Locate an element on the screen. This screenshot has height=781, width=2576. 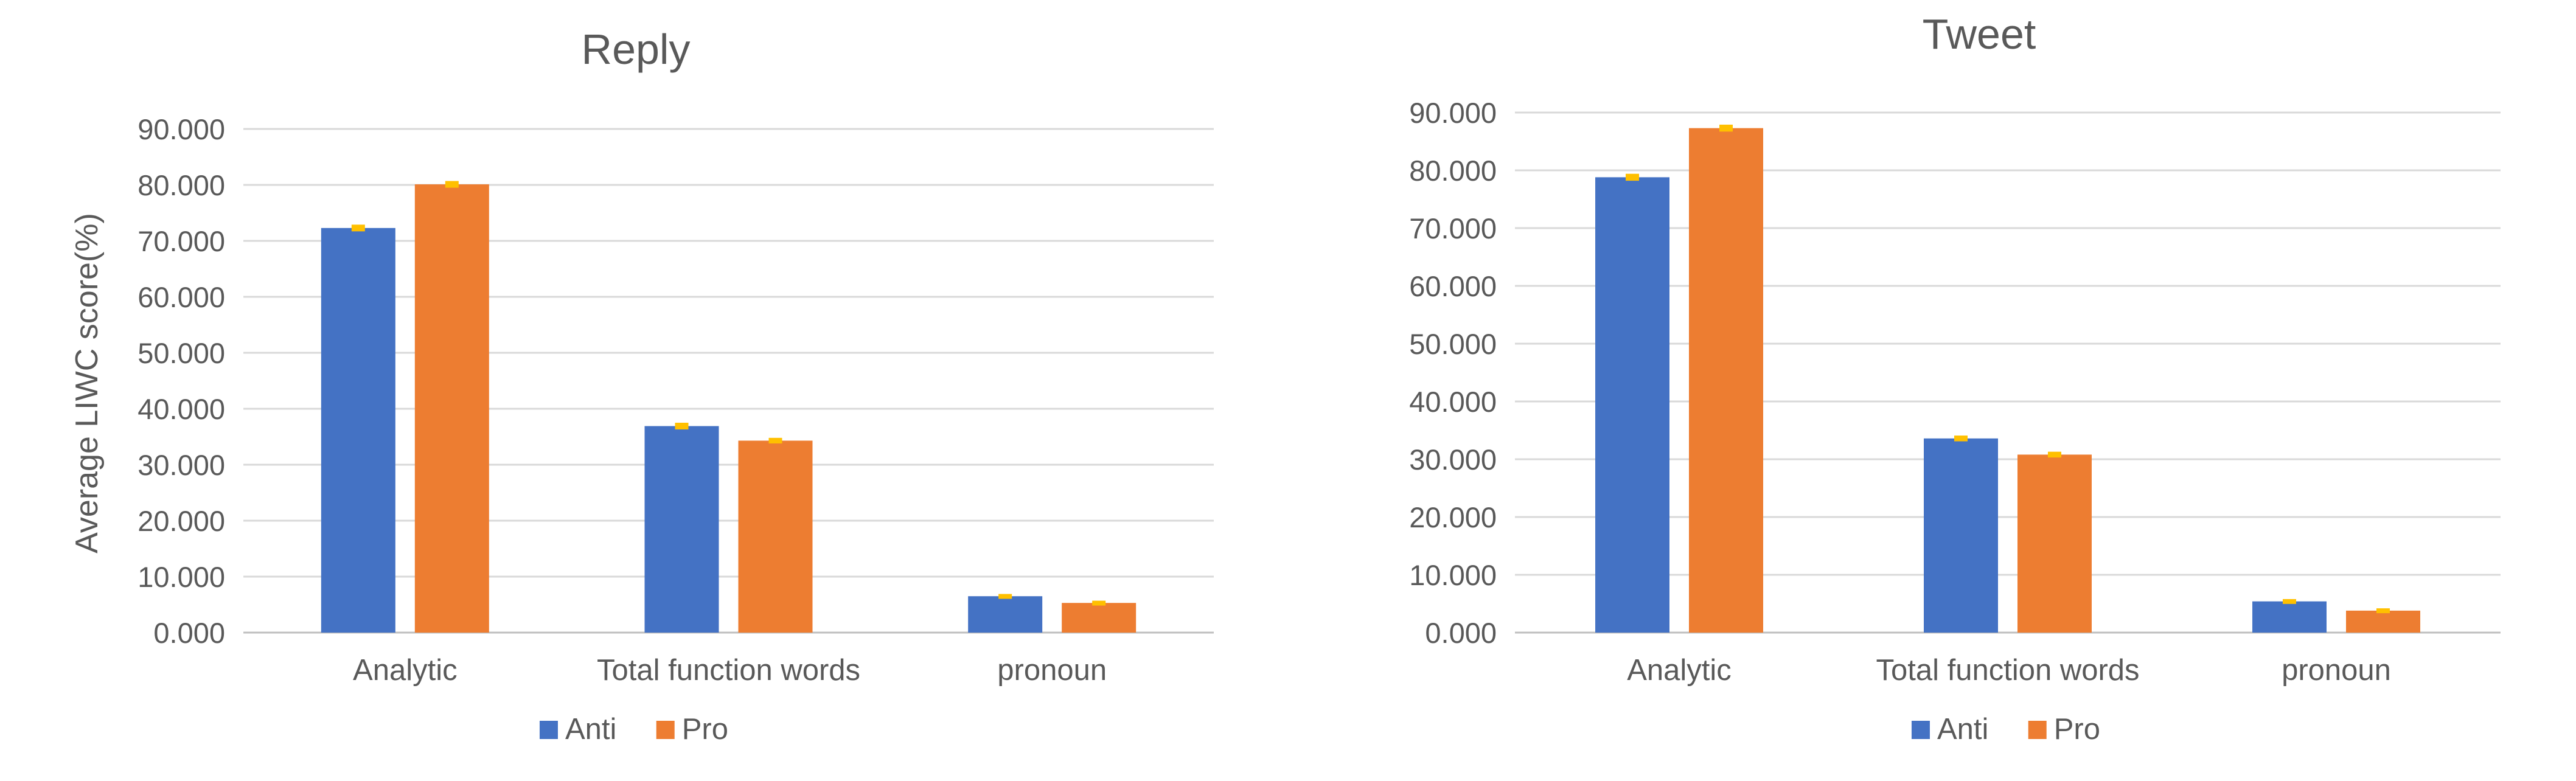
y-axis-label: Average LIWC score(%) is located at coordinates (87, 384).